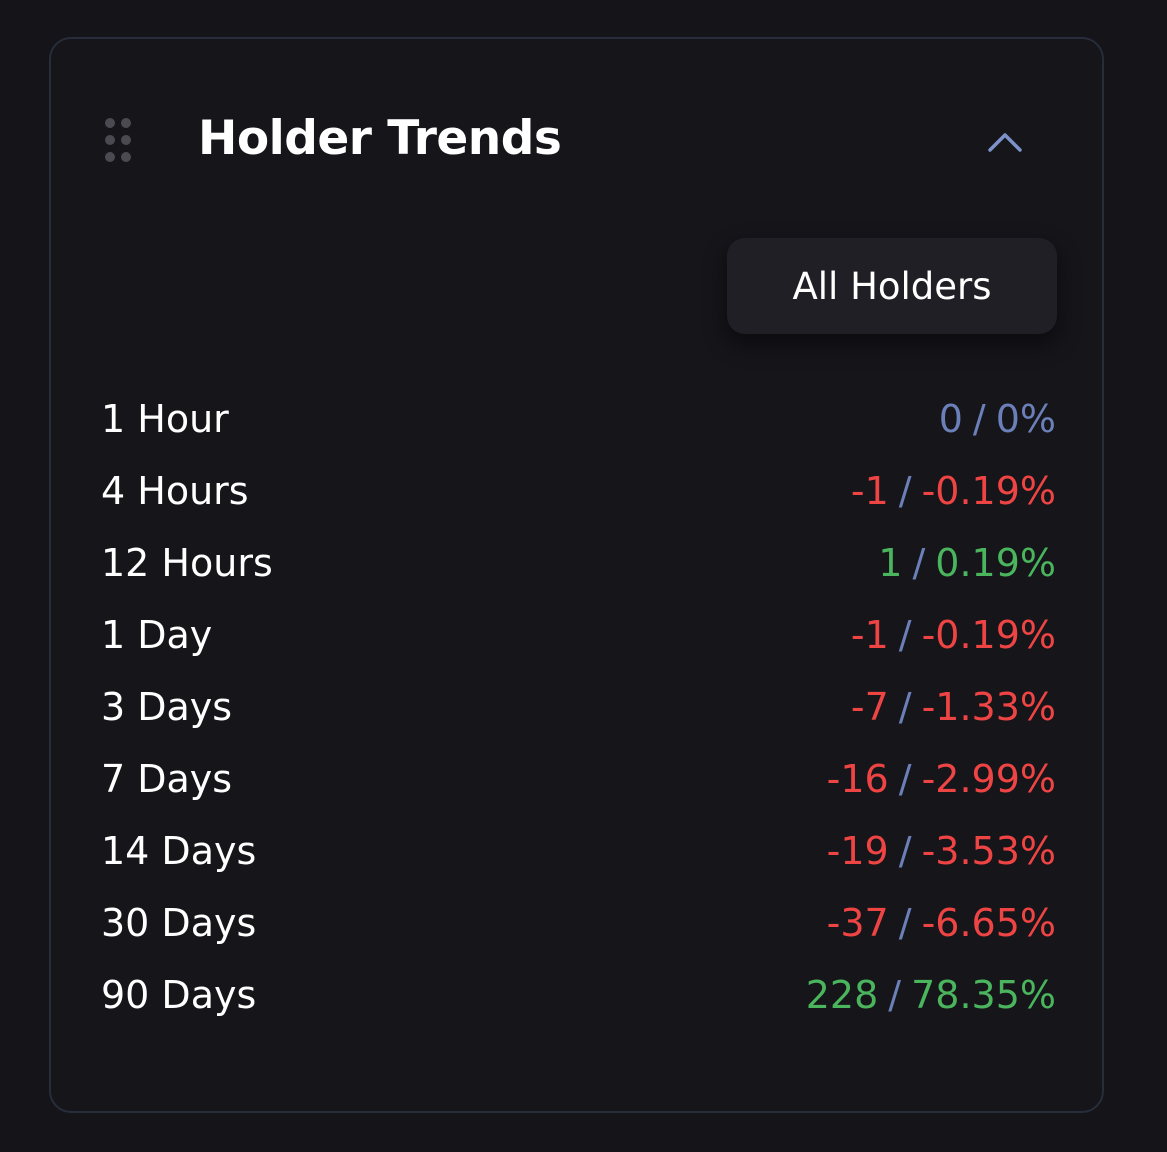  Describe the element at coordinates (167, 779) in the screenshot. I see `trend-period-label: 7 Days` at that location.